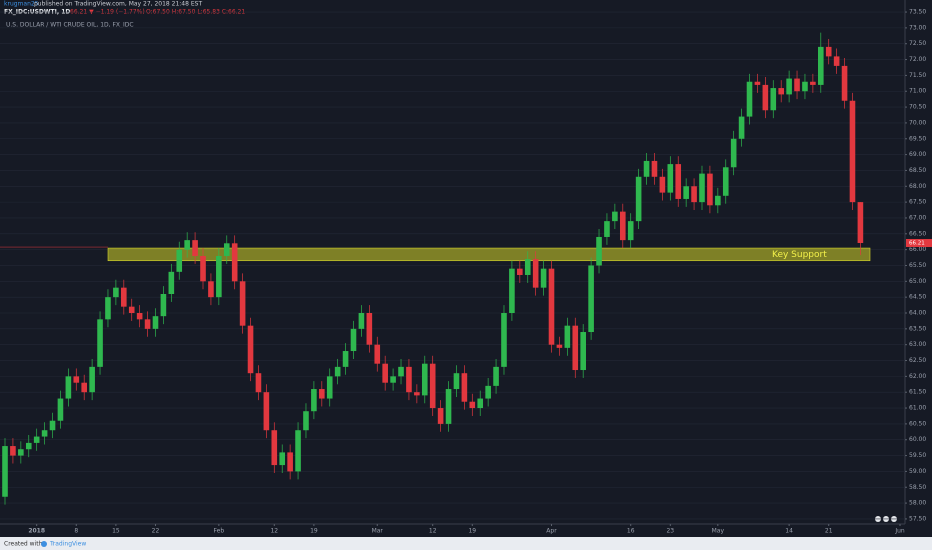  Describe the element at coordinates (76, 531) in the screenshot. I see `x-tick-label: 8` at that location.